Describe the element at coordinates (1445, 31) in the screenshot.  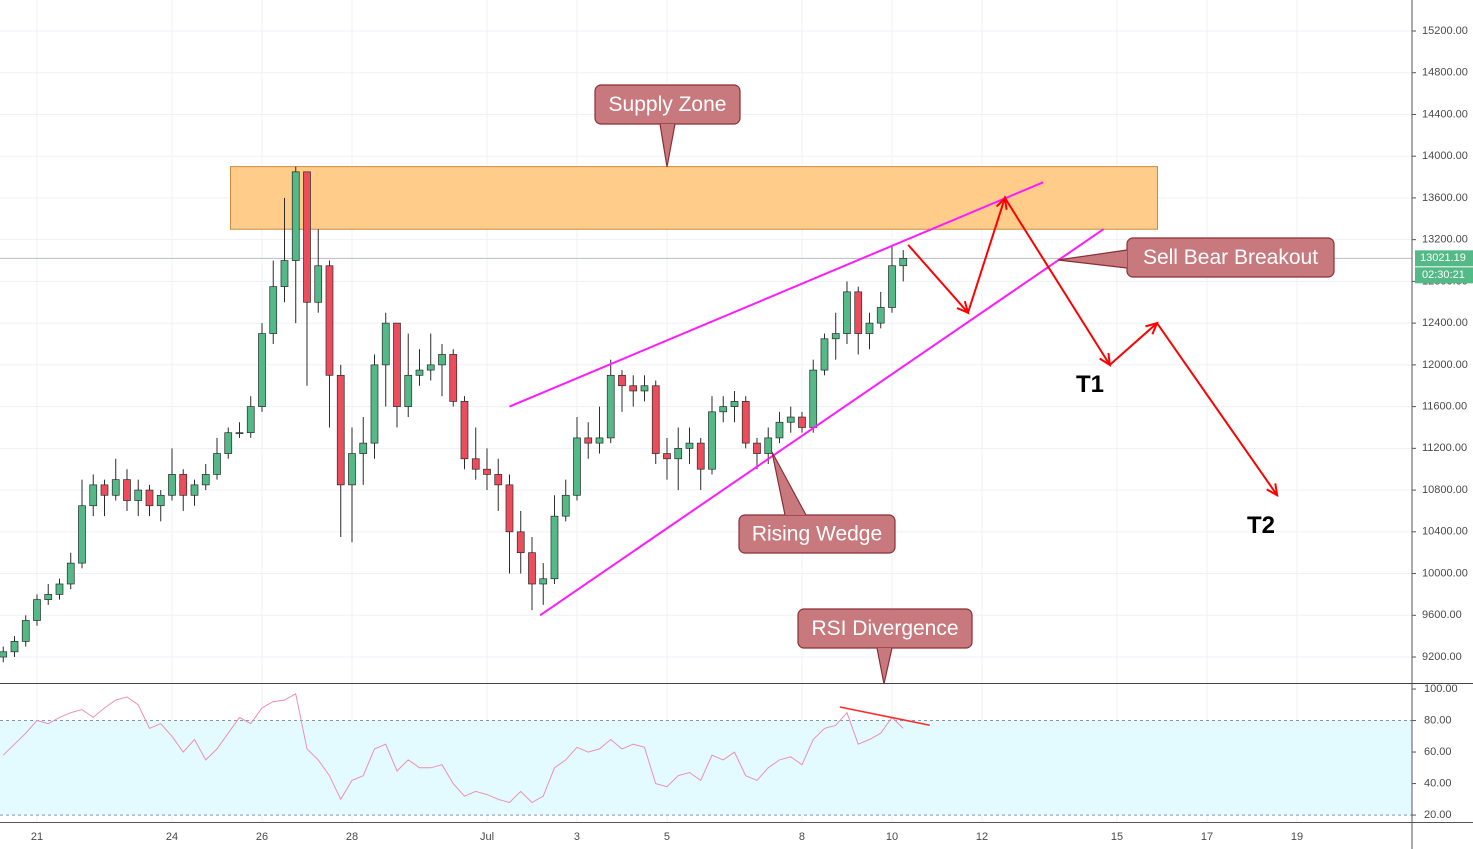
I see `y-tick-label: 15200.00` at that location.